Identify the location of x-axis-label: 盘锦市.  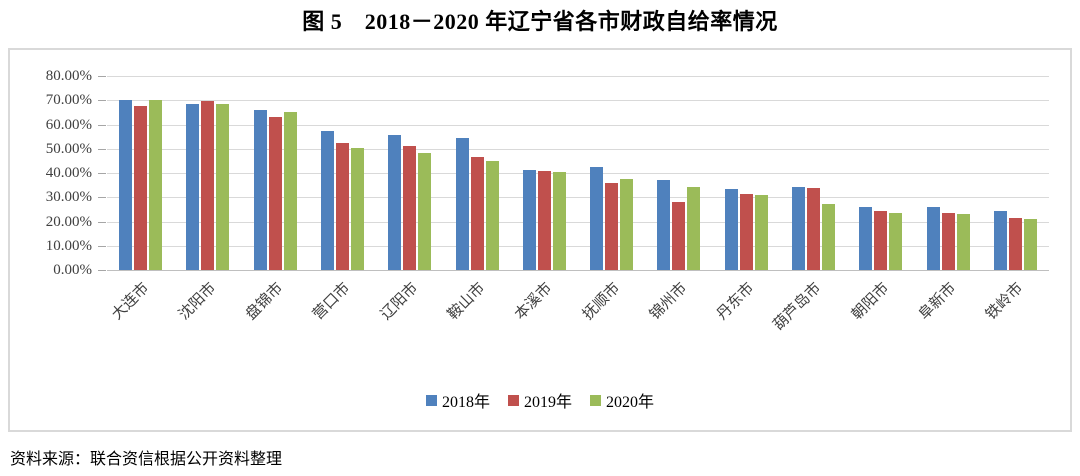
(265, 302).